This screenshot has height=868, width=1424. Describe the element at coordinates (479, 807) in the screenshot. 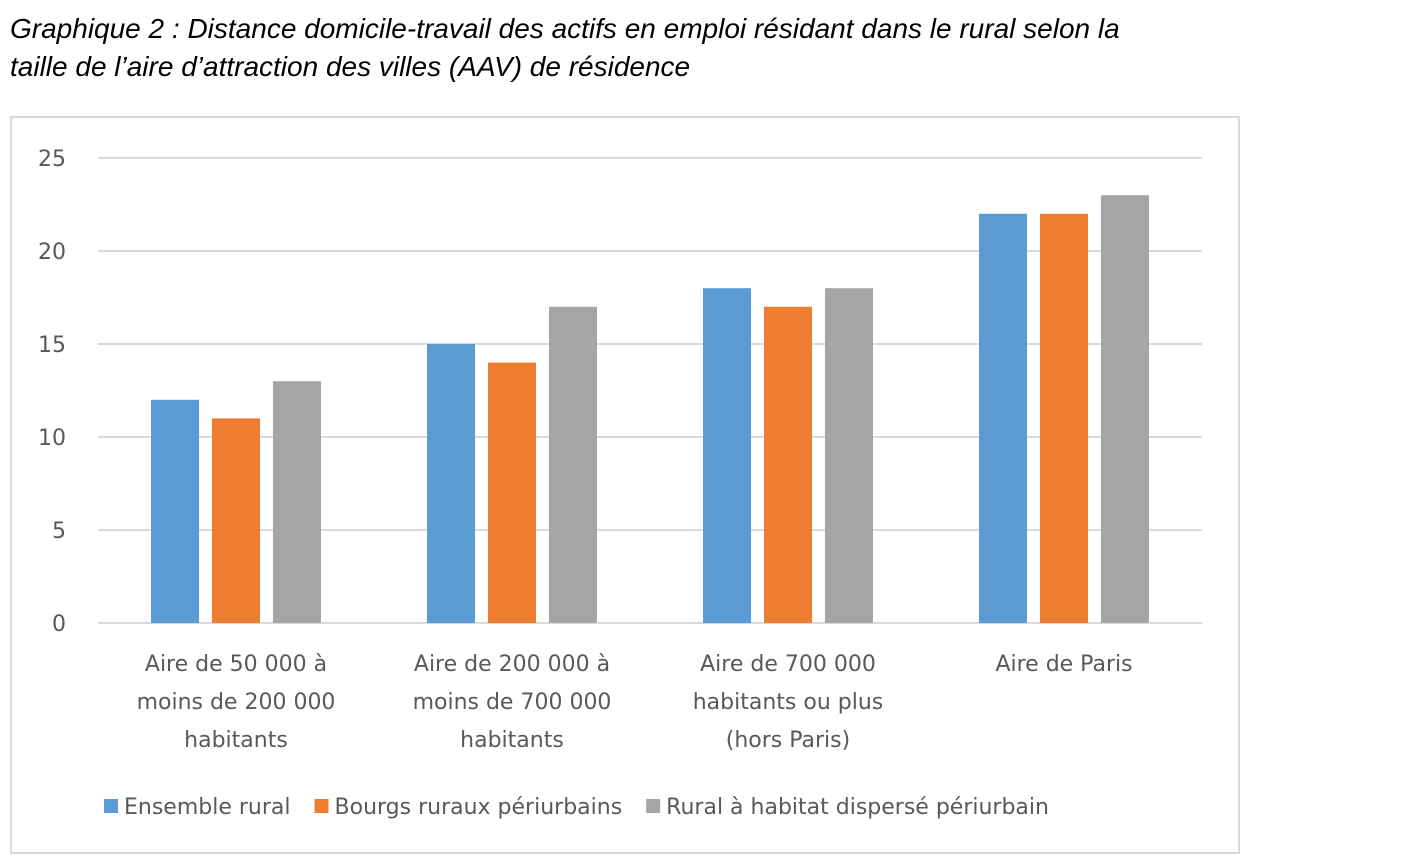

I see `legend-label: Bourgs ruraux périurbains` at that location.